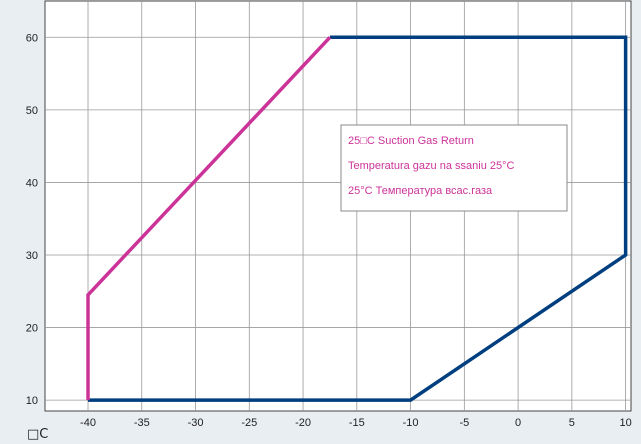 This screenshot has height=444, width=641. Describe the element at coordinates (303, 423) in the screenshot. I see `x-tick-label: -20` at that location.